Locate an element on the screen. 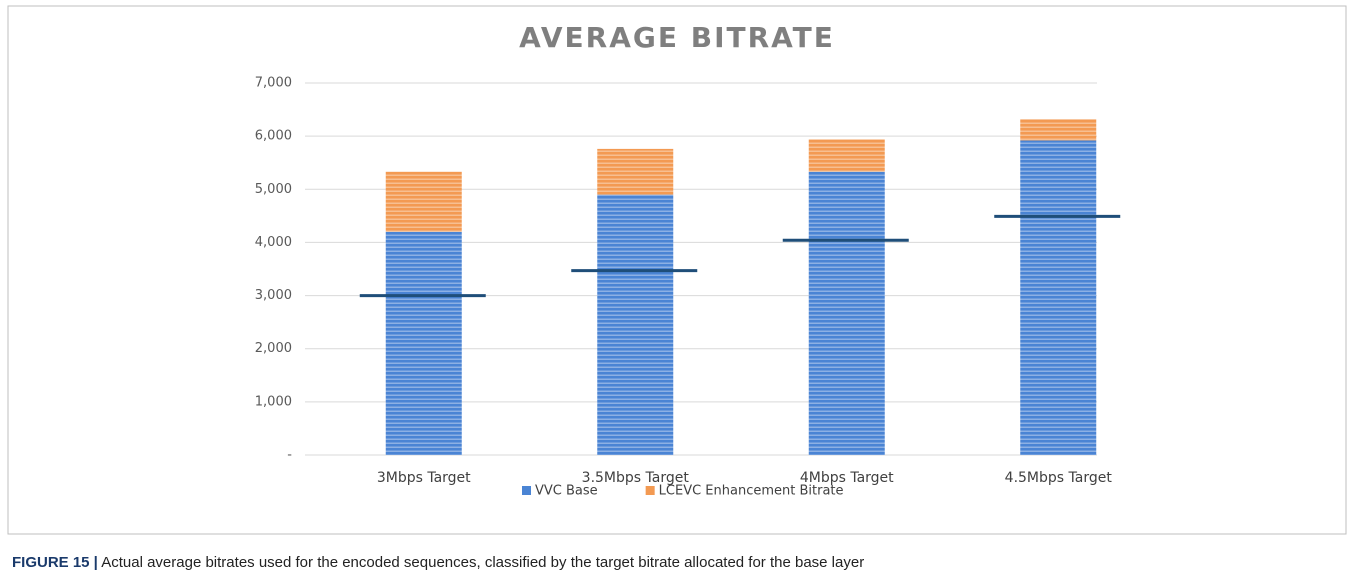  x-tick-label: 3.5Mbps Target is located at coordinates (636, 478).